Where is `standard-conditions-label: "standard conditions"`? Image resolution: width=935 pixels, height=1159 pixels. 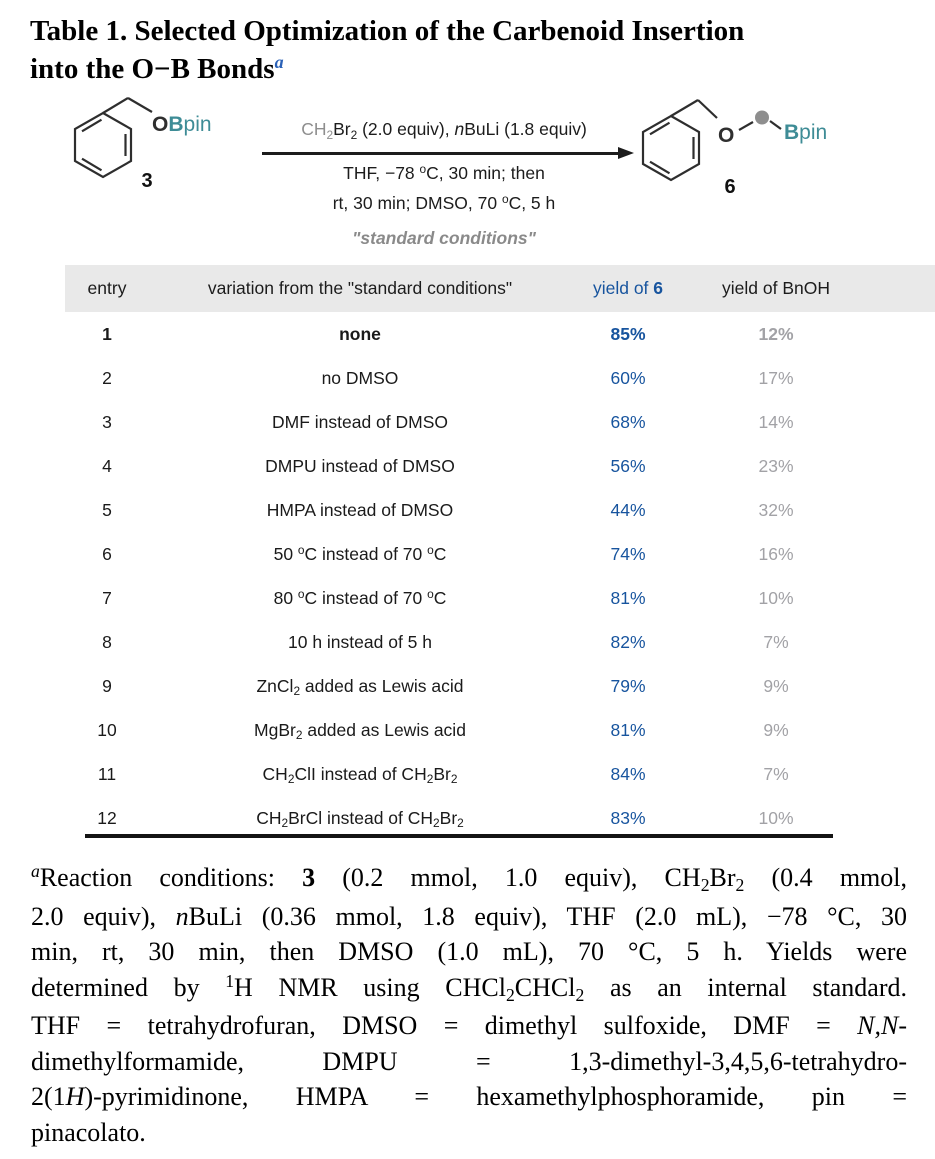
standard-conditions-label: "standard conditions" is located at coordinates (444, 238).